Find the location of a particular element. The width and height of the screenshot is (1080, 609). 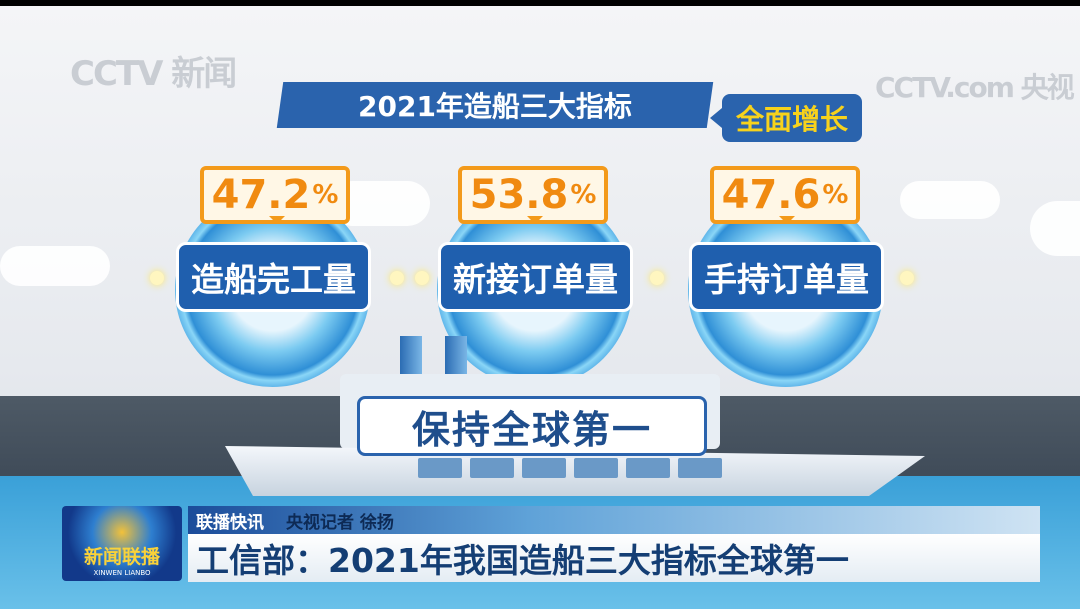

value: 53.8 is located at coordinates (519, 195).